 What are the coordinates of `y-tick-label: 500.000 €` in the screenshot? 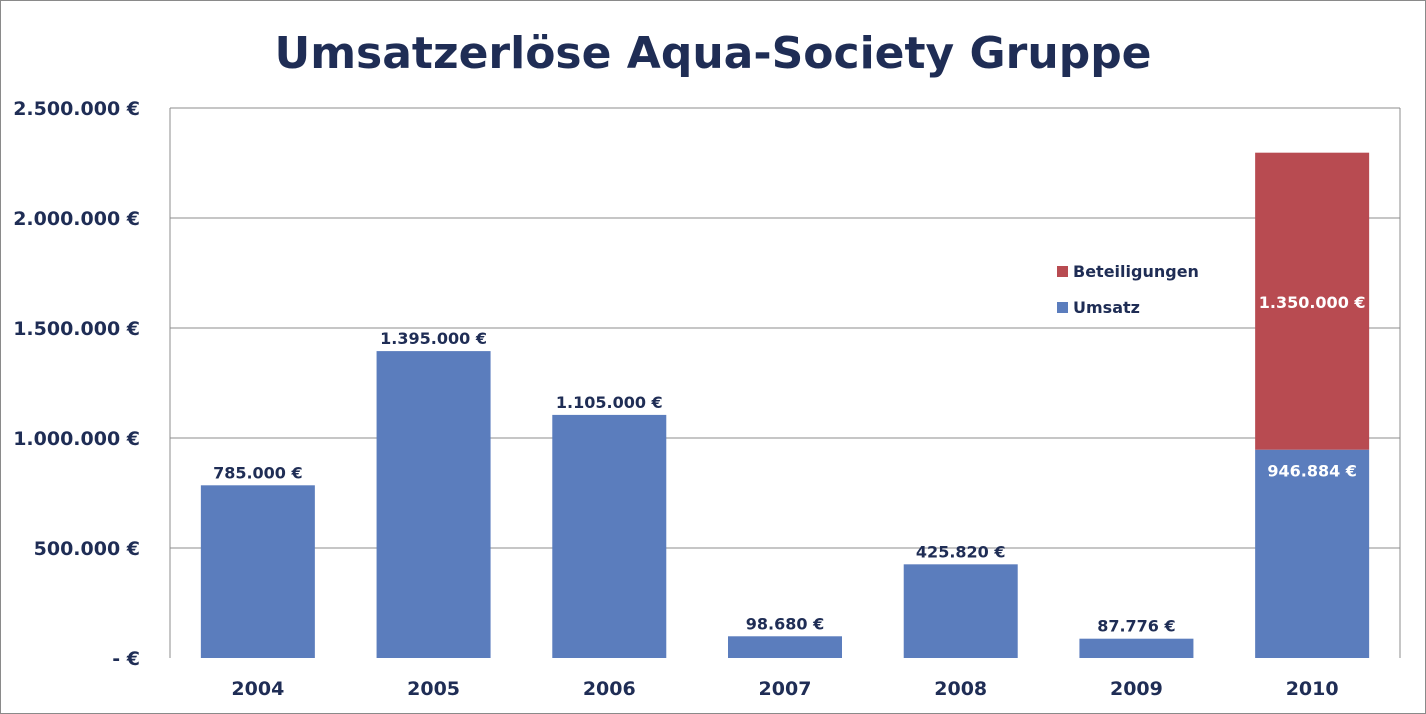 It's located at (87, 549).